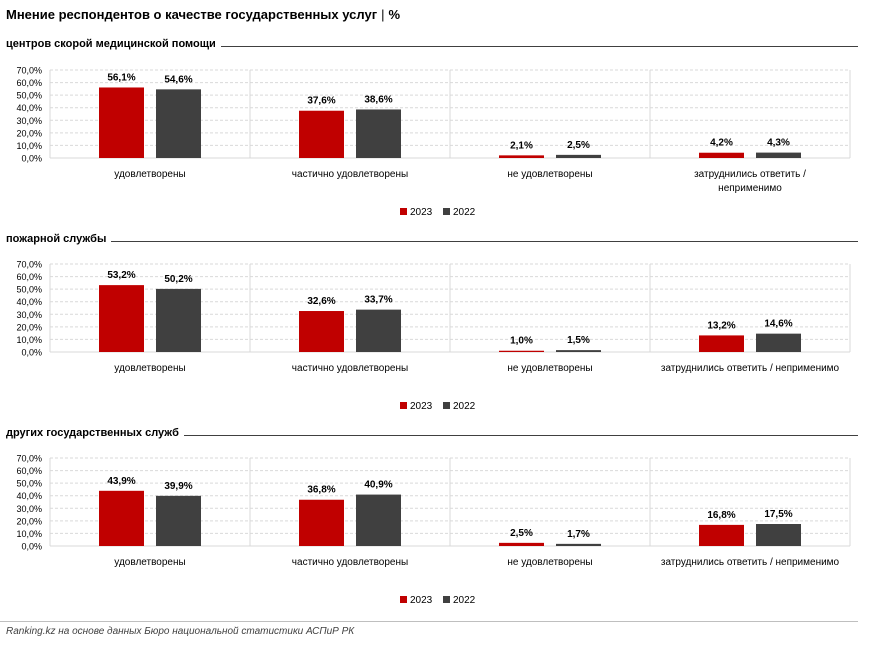 The image size is (872, 645). I want to click on data-label: 43,9%, so click(121, 481).